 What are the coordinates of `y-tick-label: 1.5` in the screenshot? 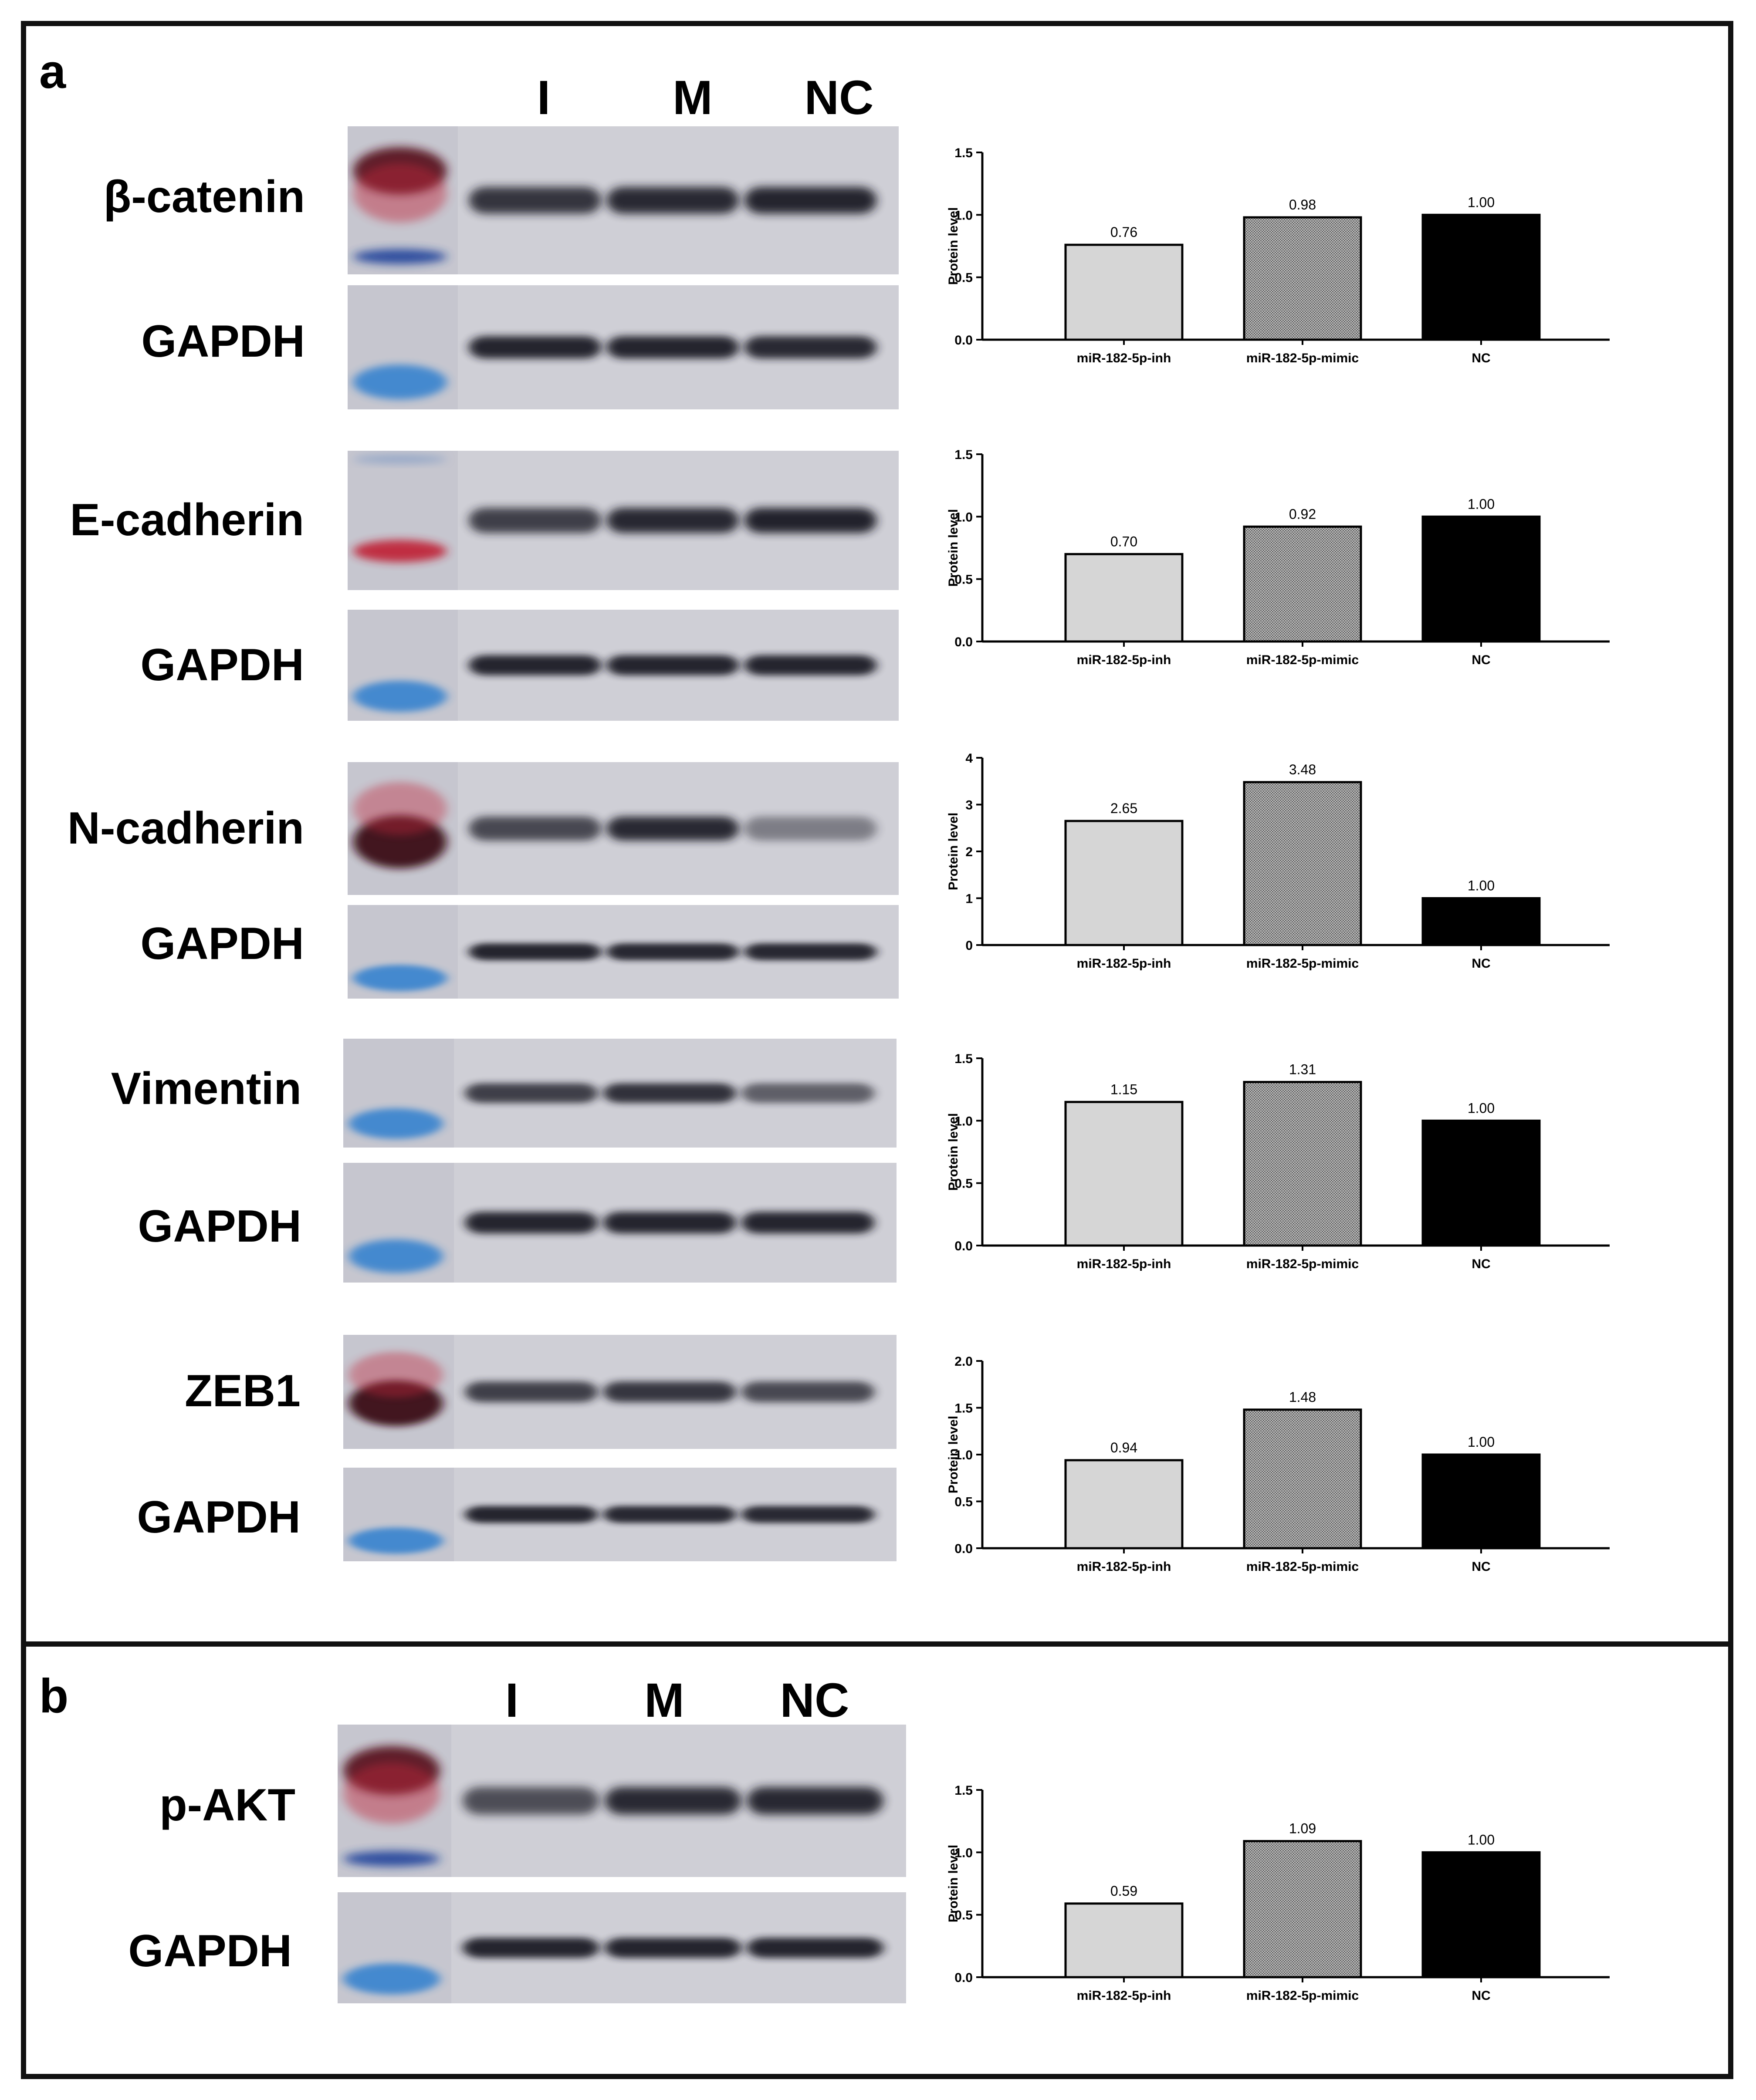 It's located at (963, 153).